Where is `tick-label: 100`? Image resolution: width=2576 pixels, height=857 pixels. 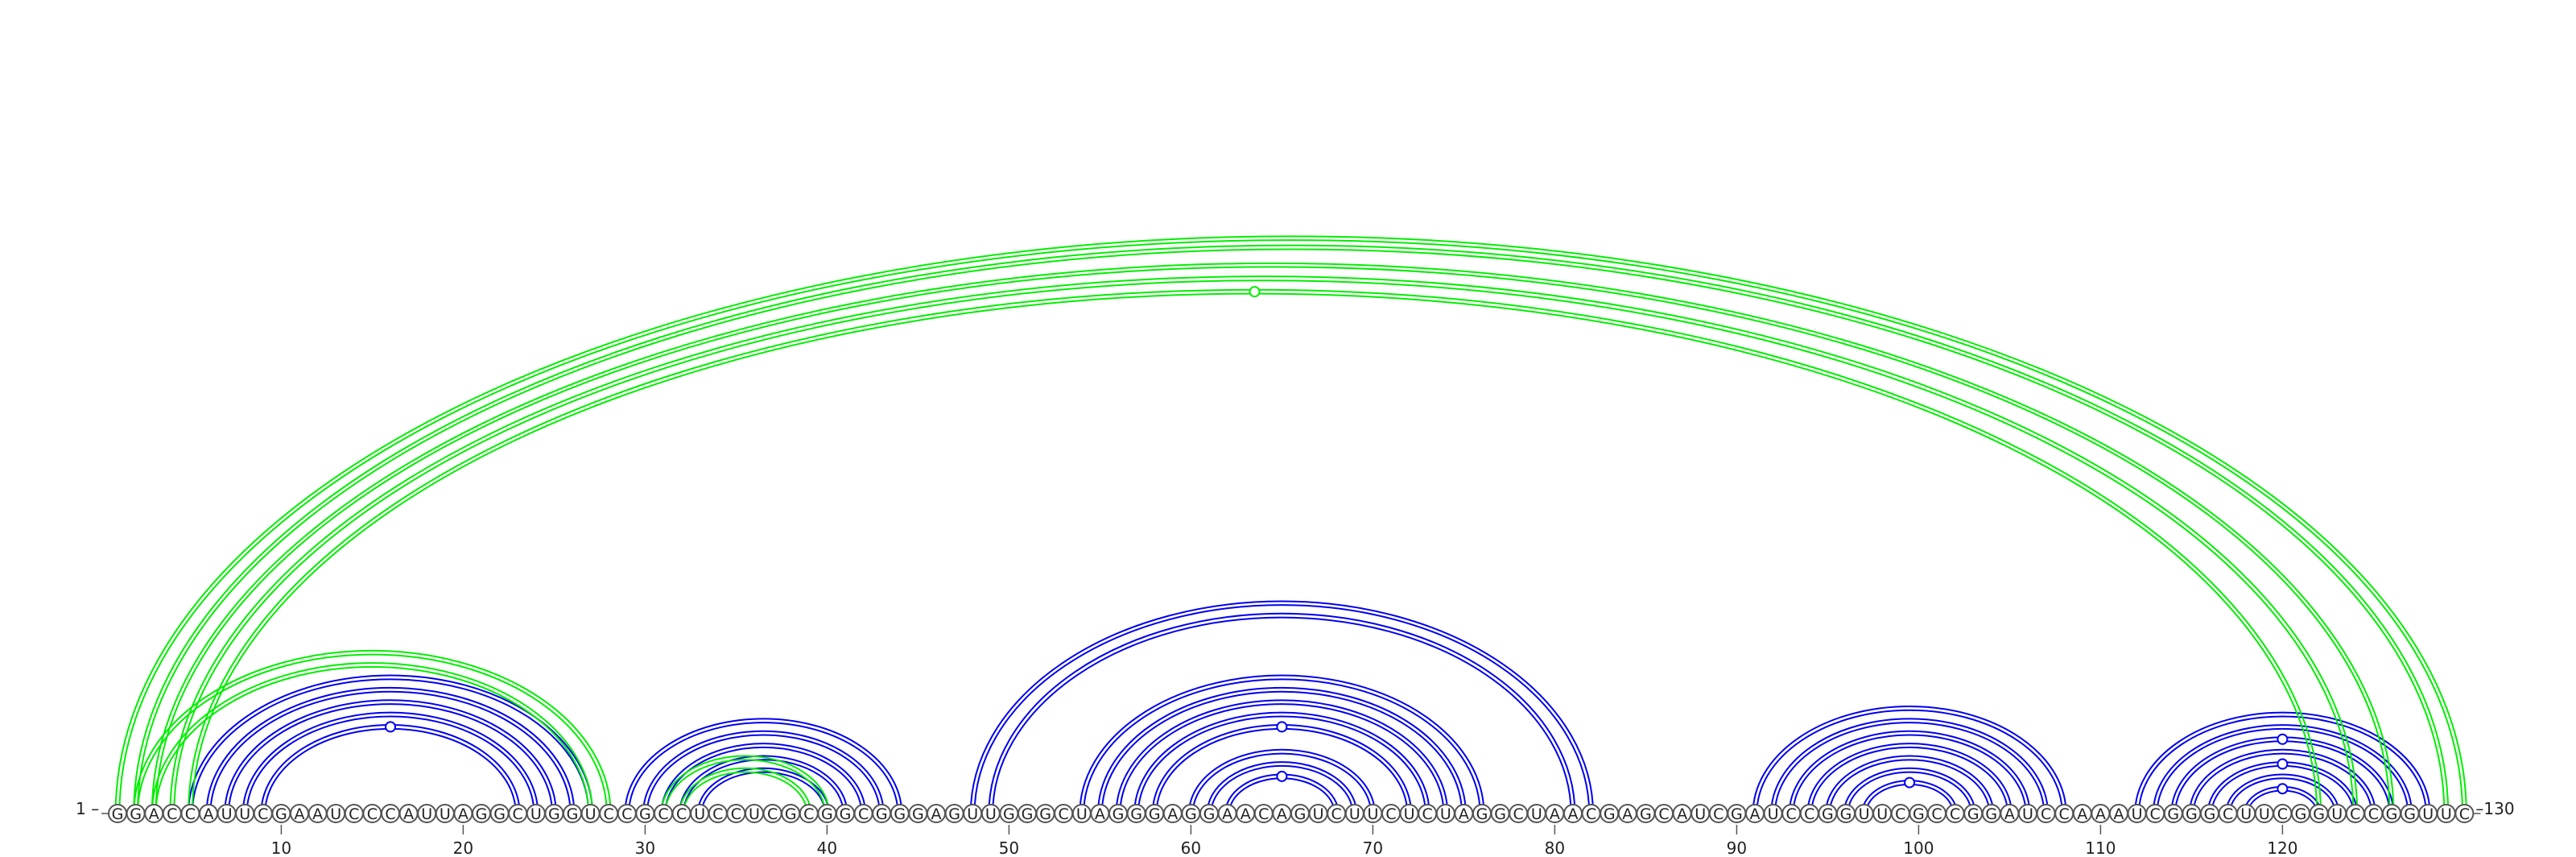 tick-label: 100 is located at coordinates (1918, 847).